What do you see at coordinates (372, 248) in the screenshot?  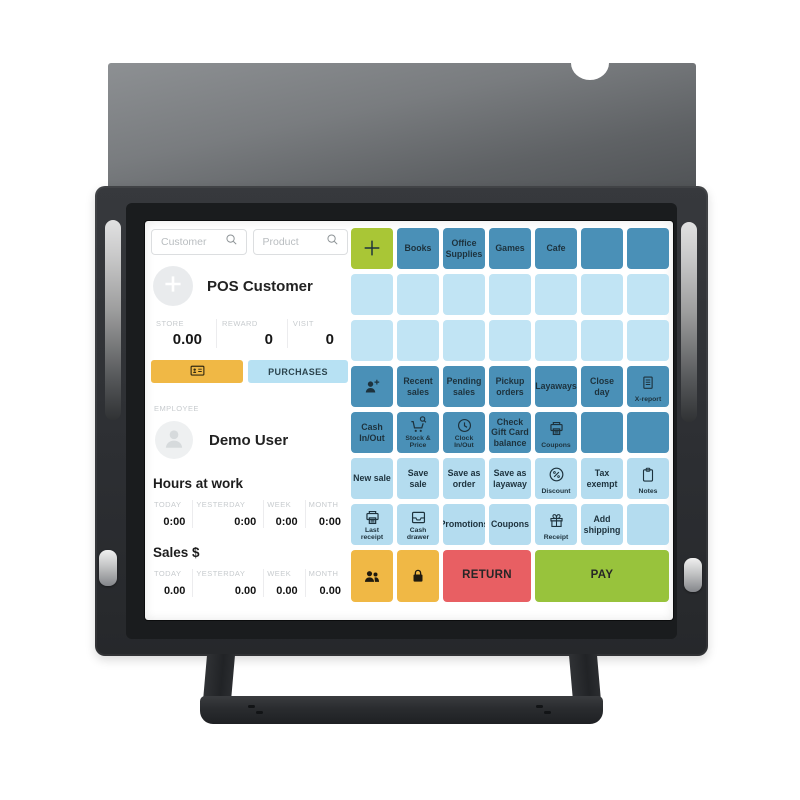 I see `tile-plus` at bounding box center [372, 248].